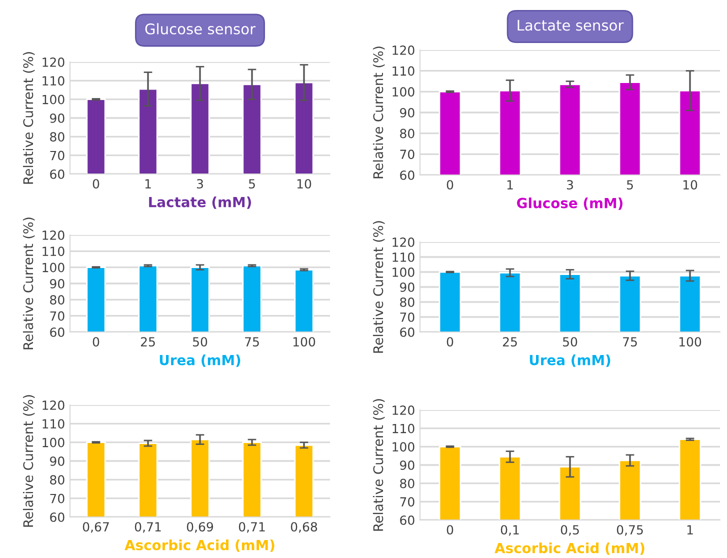 The image size is (727, 558). Describe the element at coordinates (200, 202) in the screenshot. I see `x-axis-title: Lactate (mM)` at that location.